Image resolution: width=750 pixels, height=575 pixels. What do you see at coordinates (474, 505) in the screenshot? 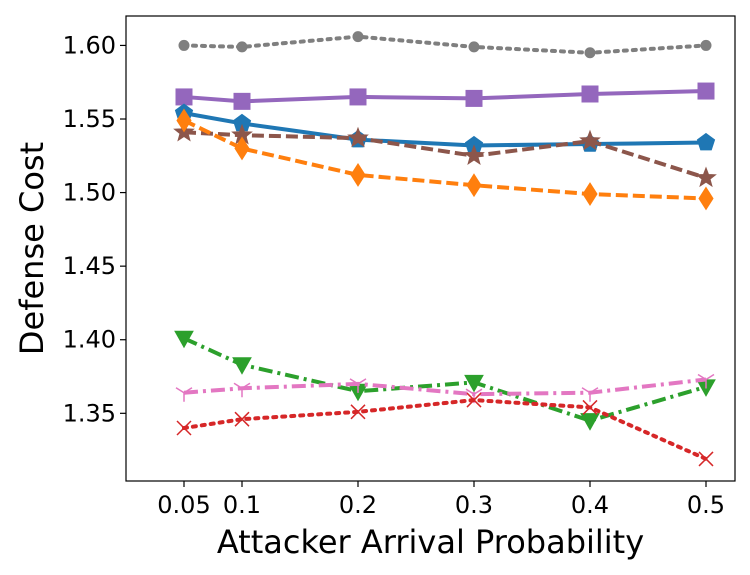
I see `x-tick-label: 0.3` at bounding box center [474, 505].